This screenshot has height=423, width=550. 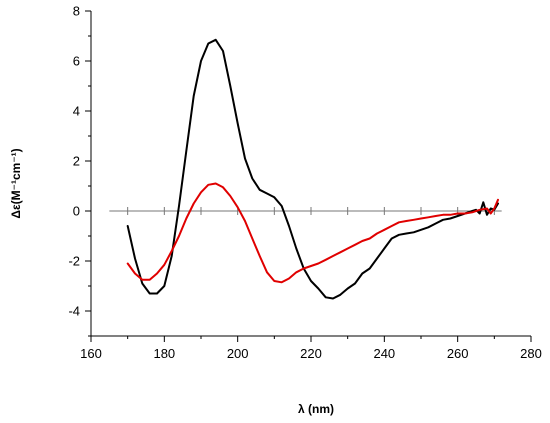 I want to click on y-tick-label: 2, so click(x=76, y=161).